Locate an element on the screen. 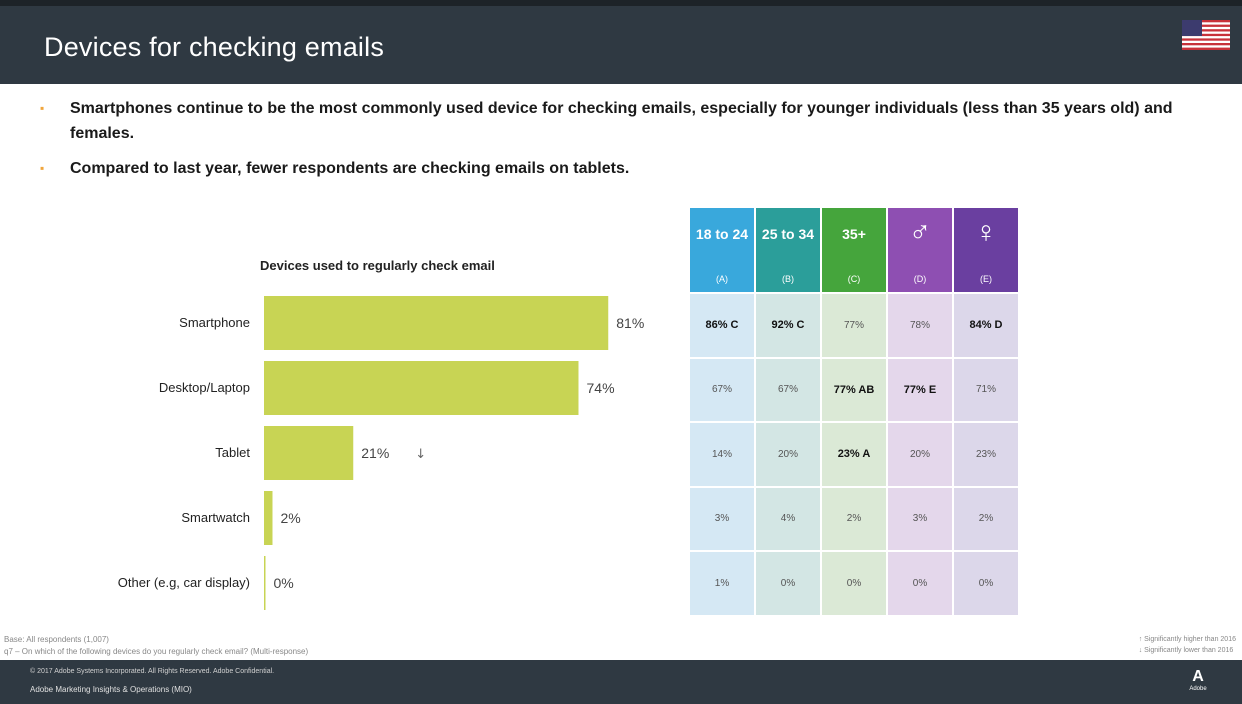  column-code: (A) is located at coordinates (722, 279).